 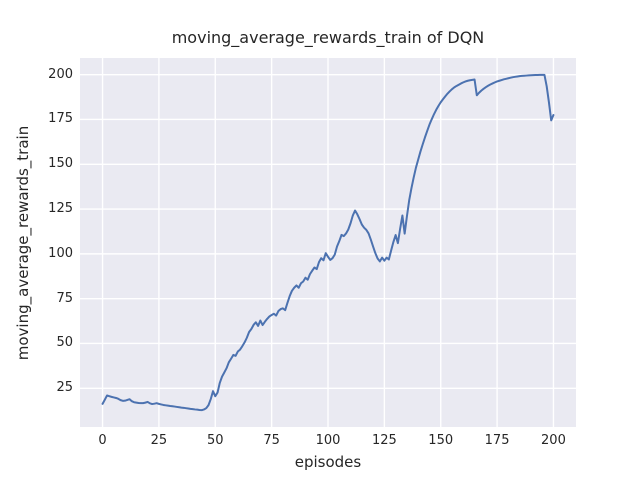 I want to click on y-tick-label: 50, so click(x=64, y=343).